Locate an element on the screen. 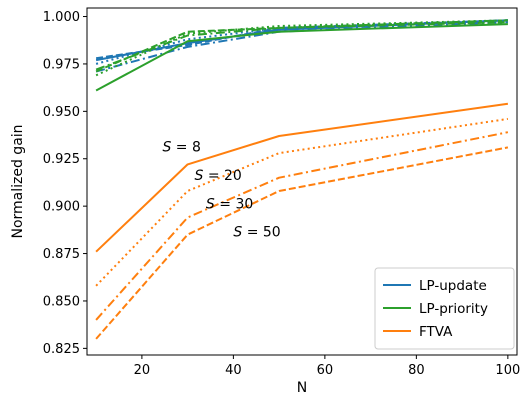 The height and width of the screenshot is (413, 531). series-line-lp-priority-s8 is located at coordinates (301, 57).